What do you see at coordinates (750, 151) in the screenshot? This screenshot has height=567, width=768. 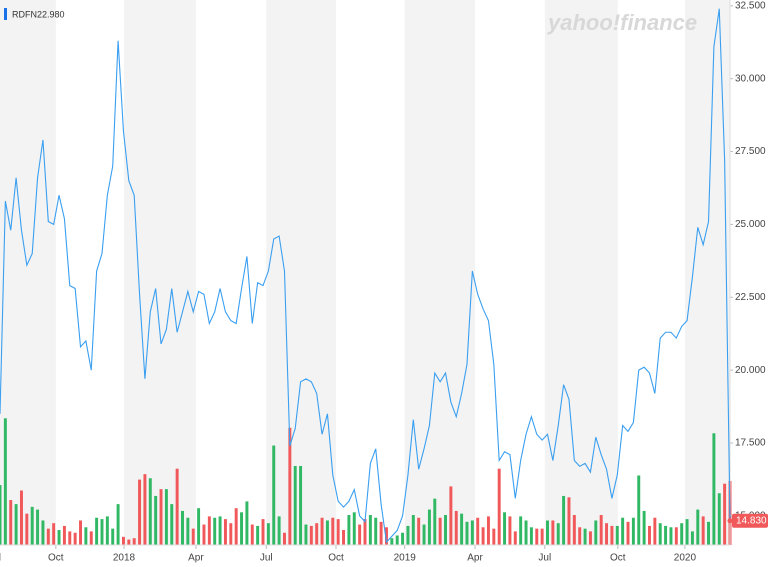 I see `y-tick-label: 27.500` at bounding box center [750, 151].